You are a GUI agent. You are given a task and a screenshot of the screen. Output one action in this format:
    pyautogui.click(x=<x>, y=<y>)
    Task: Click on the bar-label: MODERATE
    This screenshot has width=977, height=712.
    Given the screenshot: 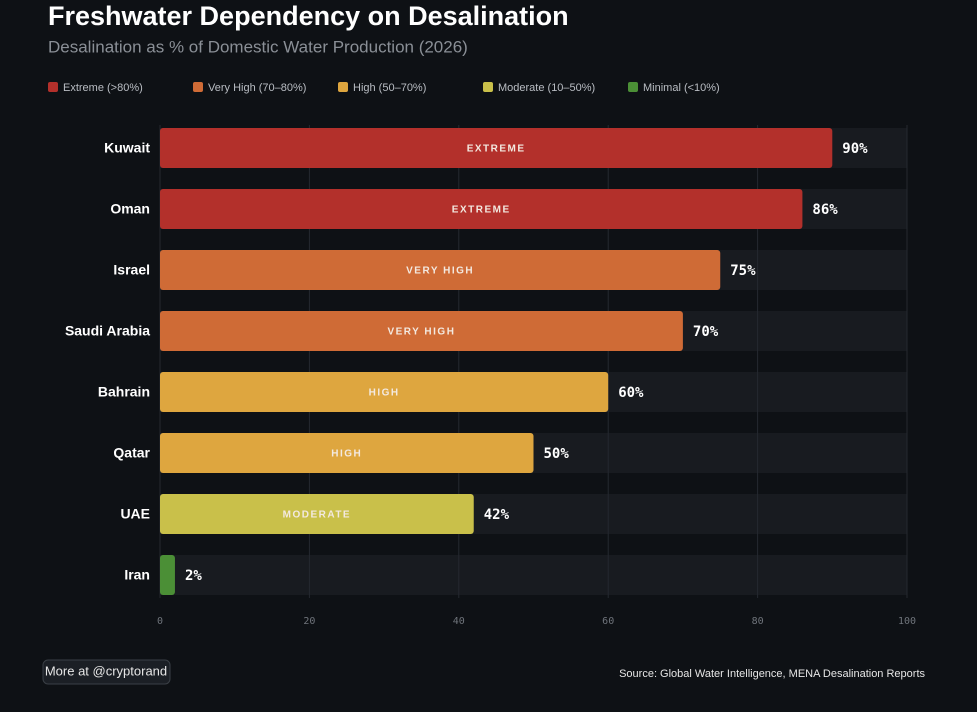 What is the action you would take?
    pyautogui.click(x=317, y=515)
    